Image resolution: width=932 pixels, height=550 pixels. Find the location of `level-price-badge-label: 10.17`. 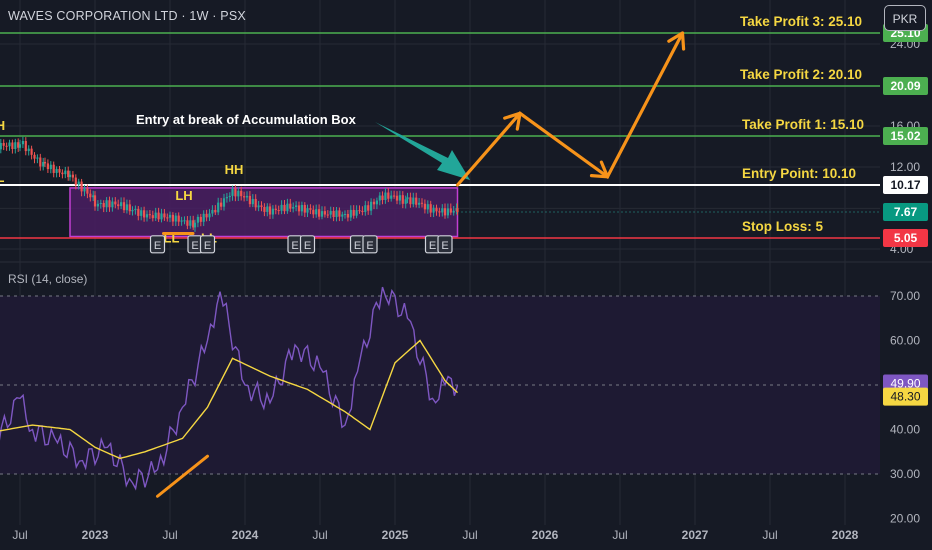

level-price-badge-label: 10.17 is located at coordinates (905, 185).